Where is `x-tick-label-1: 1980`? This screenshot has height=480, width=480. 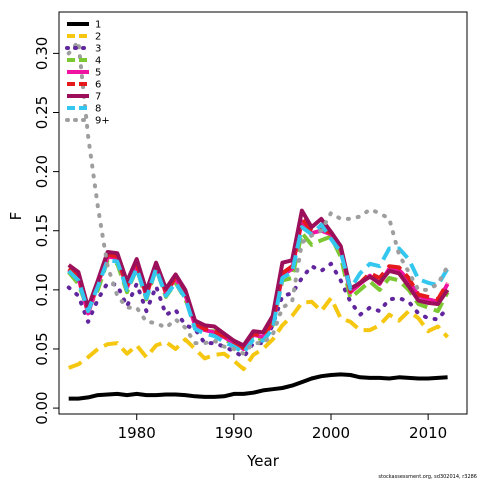
x-tick-label-1: 1980 is located at coordinates (137, 433).